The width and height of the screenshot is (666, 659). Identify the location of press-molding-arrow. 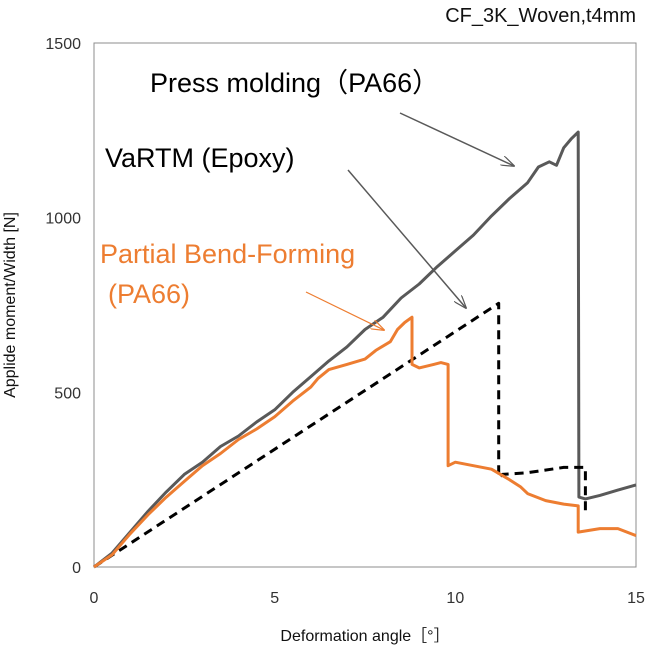
(456, 139).